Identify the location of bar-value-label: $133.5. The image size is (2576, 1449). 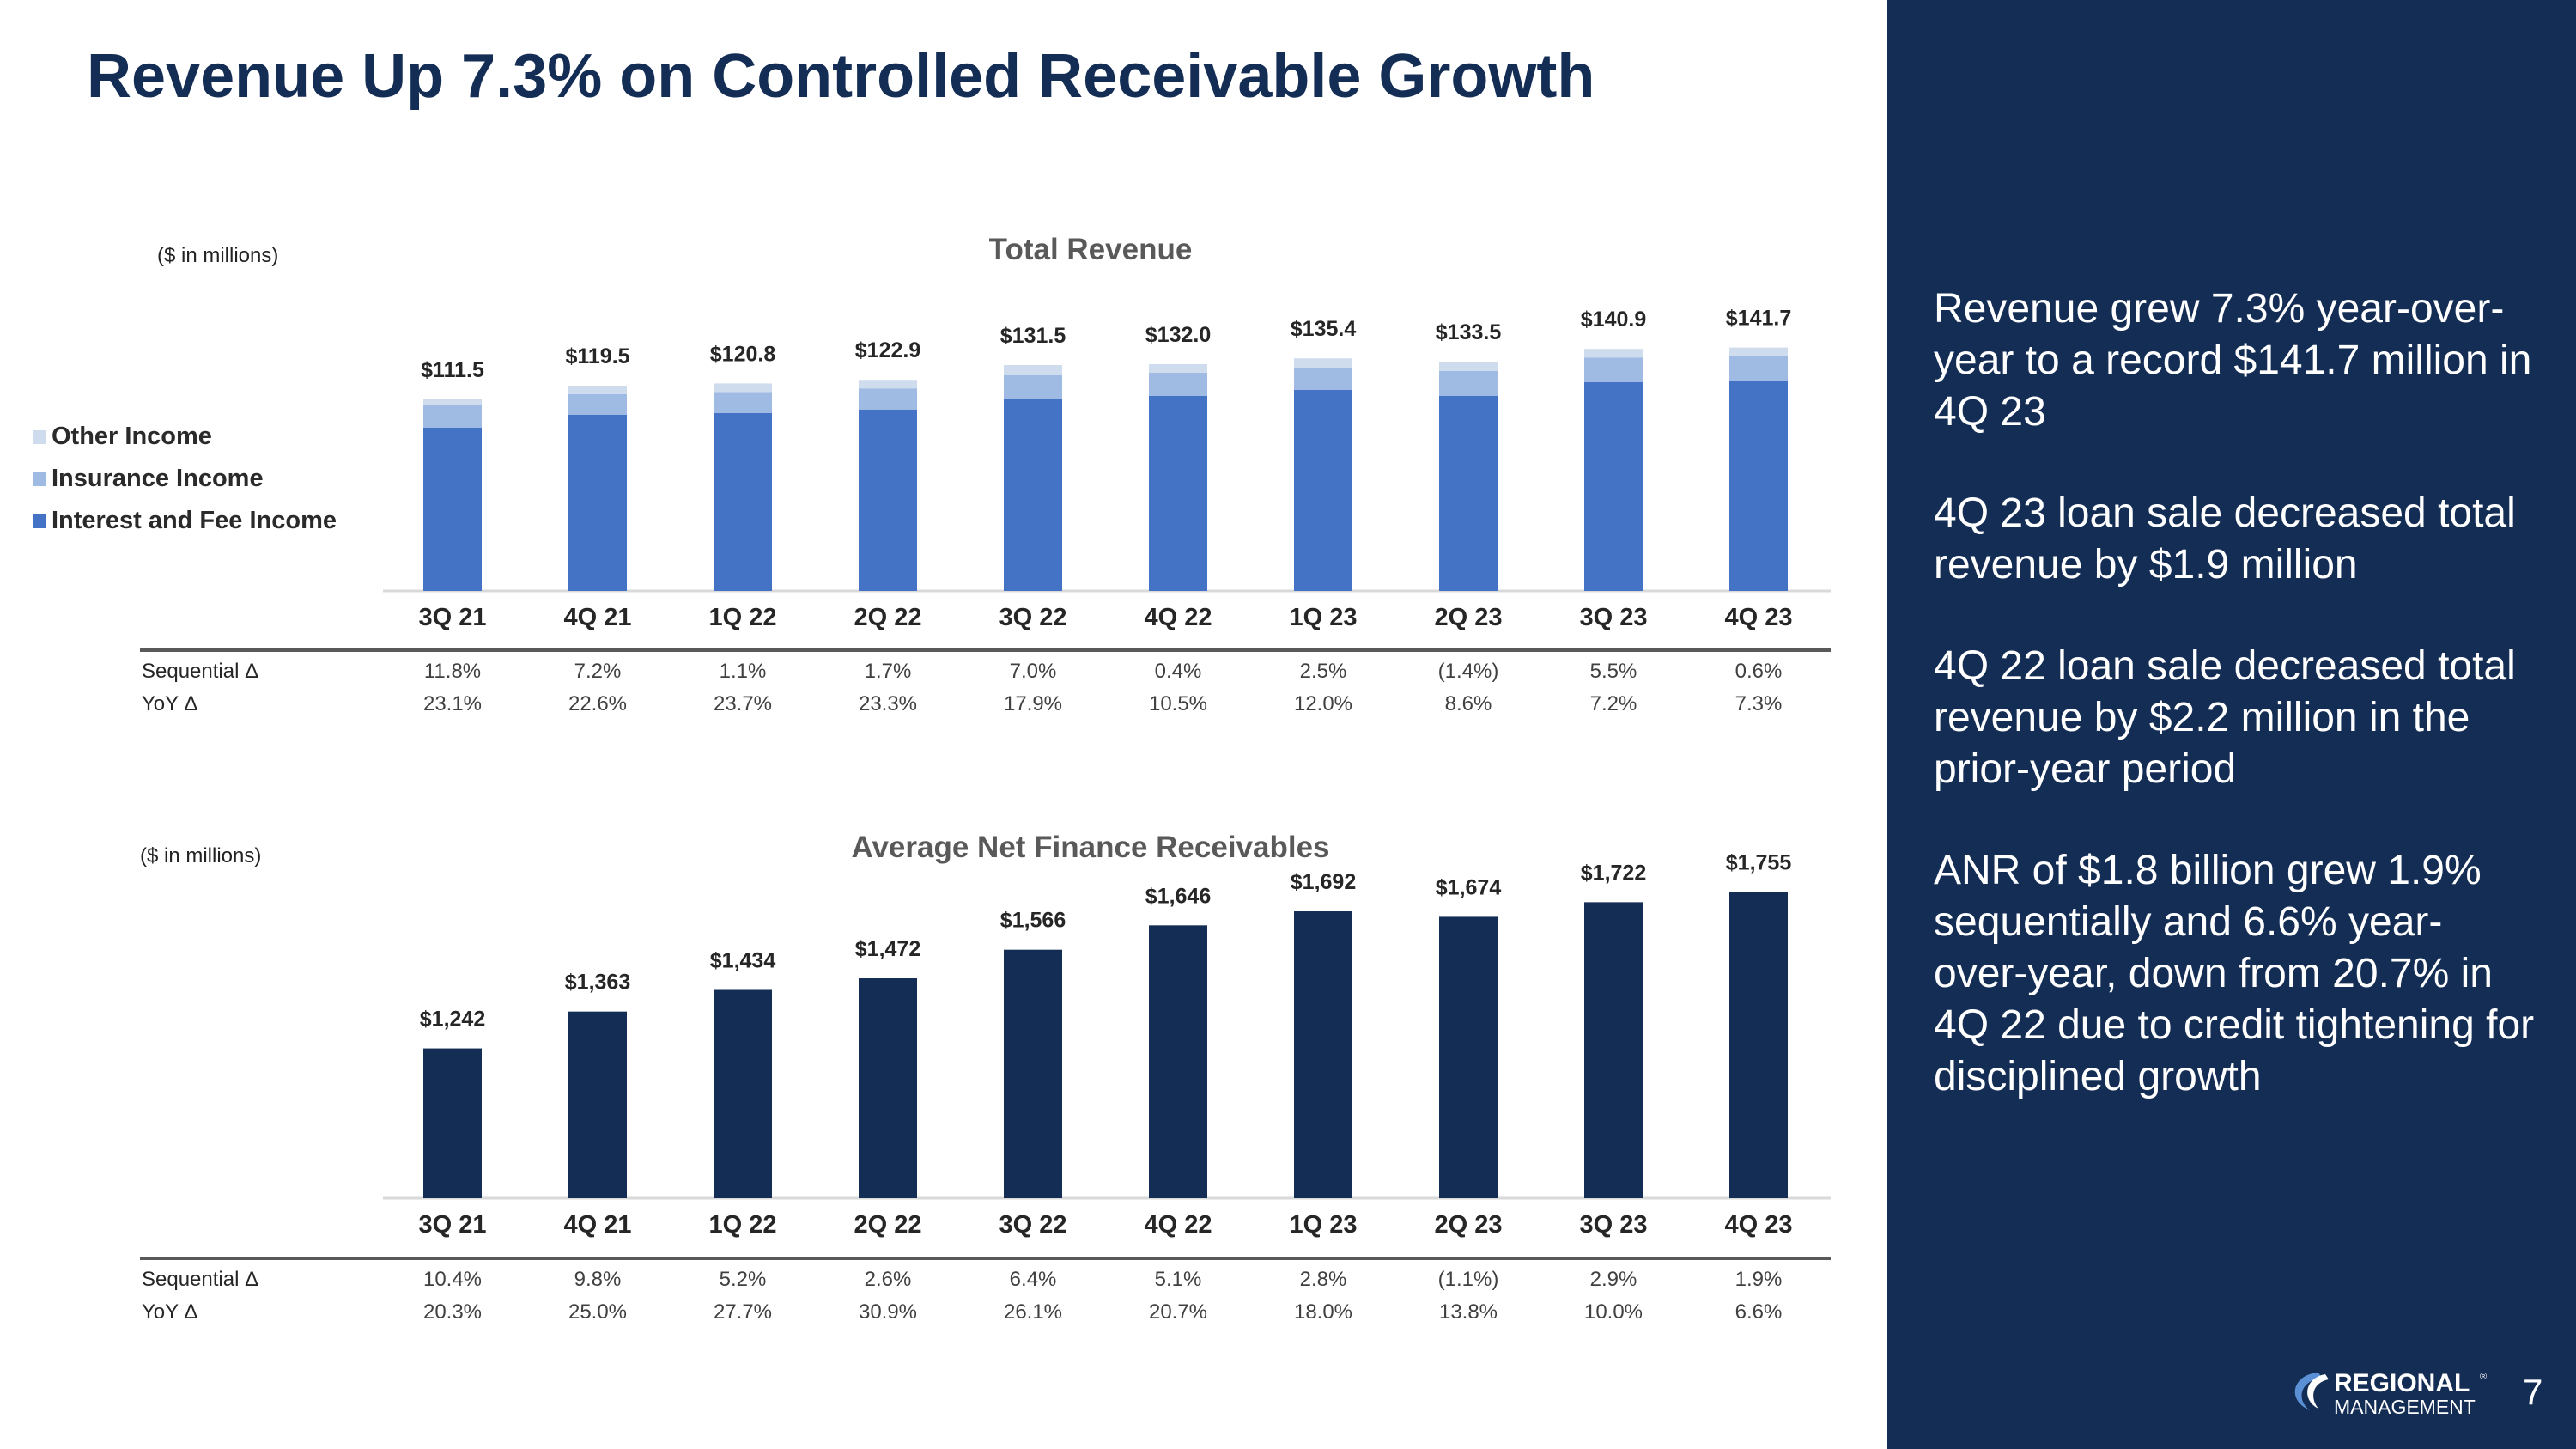
(1469, 332).